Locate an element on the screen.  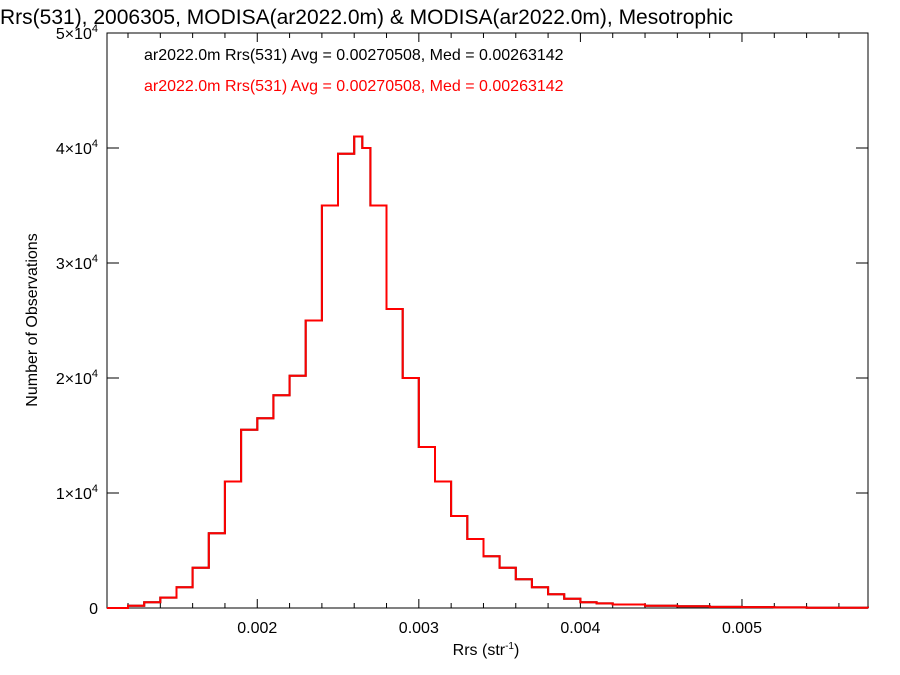
y-tick-label: 3×10⁴ is located at coordinates (77, 263).